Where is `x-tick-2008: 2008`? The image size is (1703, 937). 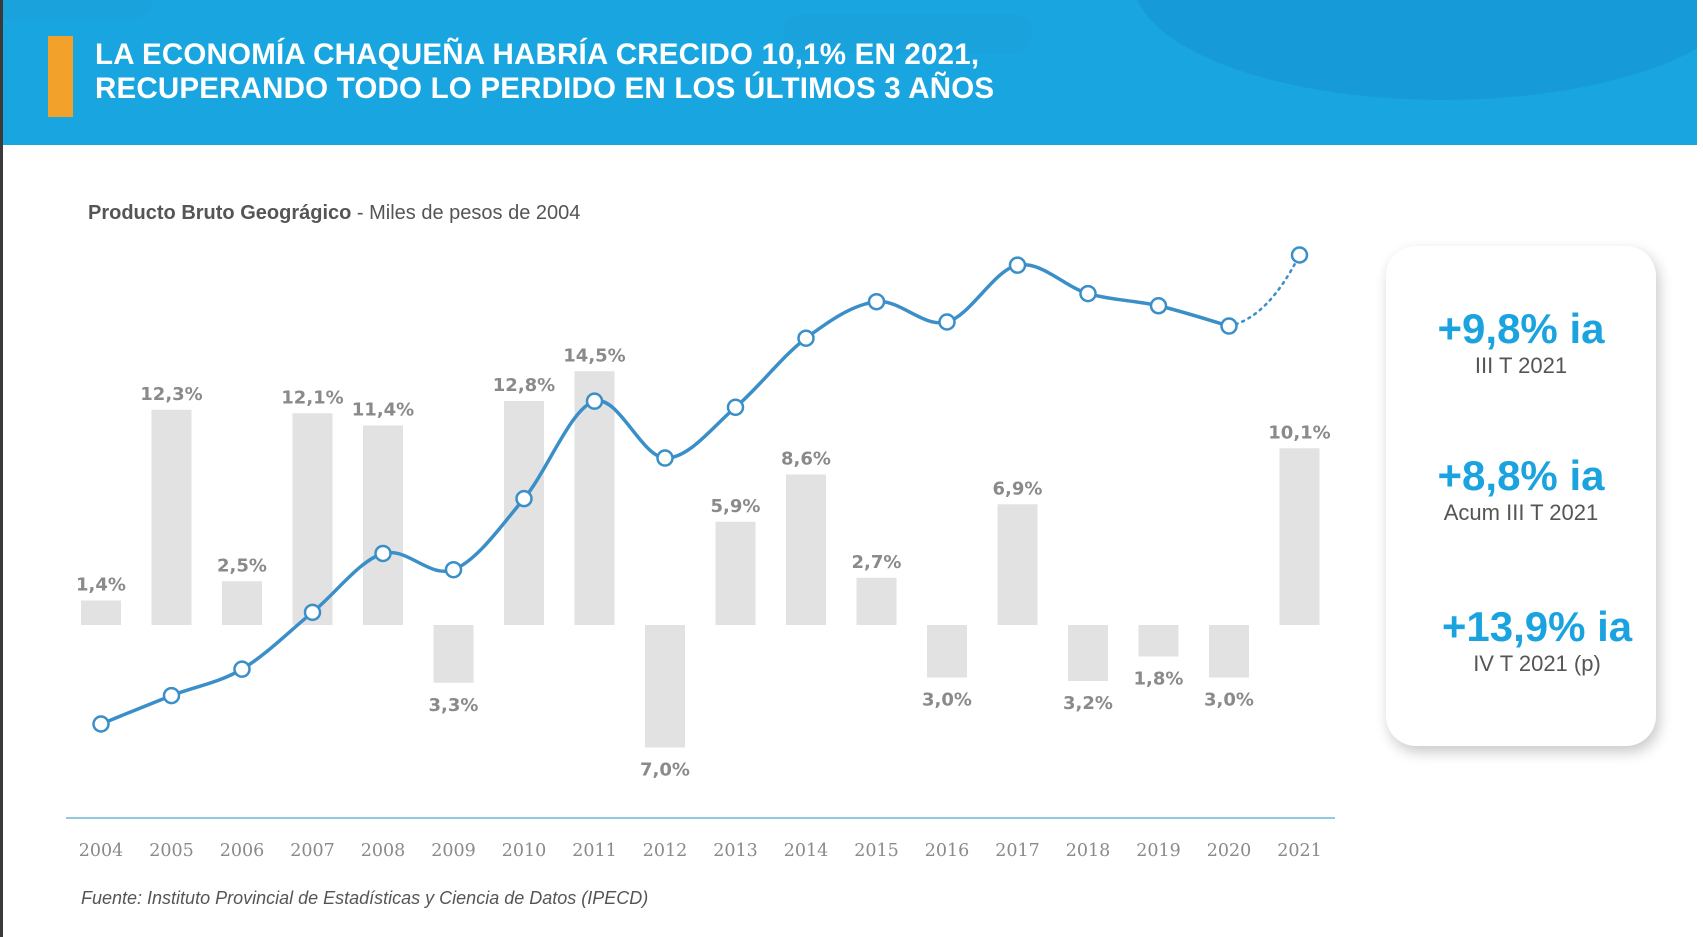
x-tick-2008: 2008 is located at coordinates (383, 851).